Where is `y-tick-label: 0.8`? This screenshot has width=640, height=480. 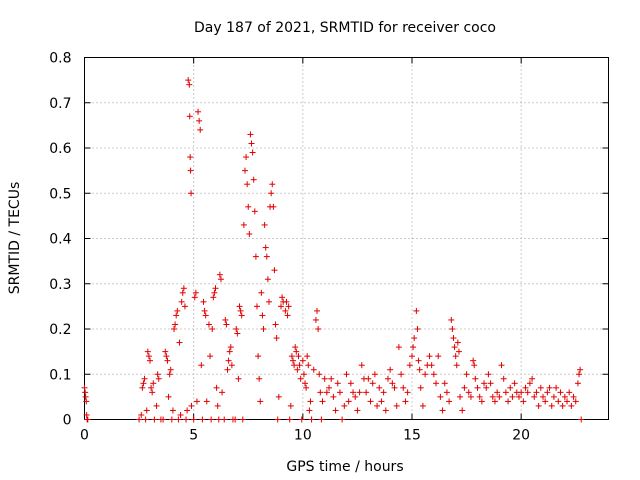
y-tick-label: 0.8 is located at coordinates (60, 59).